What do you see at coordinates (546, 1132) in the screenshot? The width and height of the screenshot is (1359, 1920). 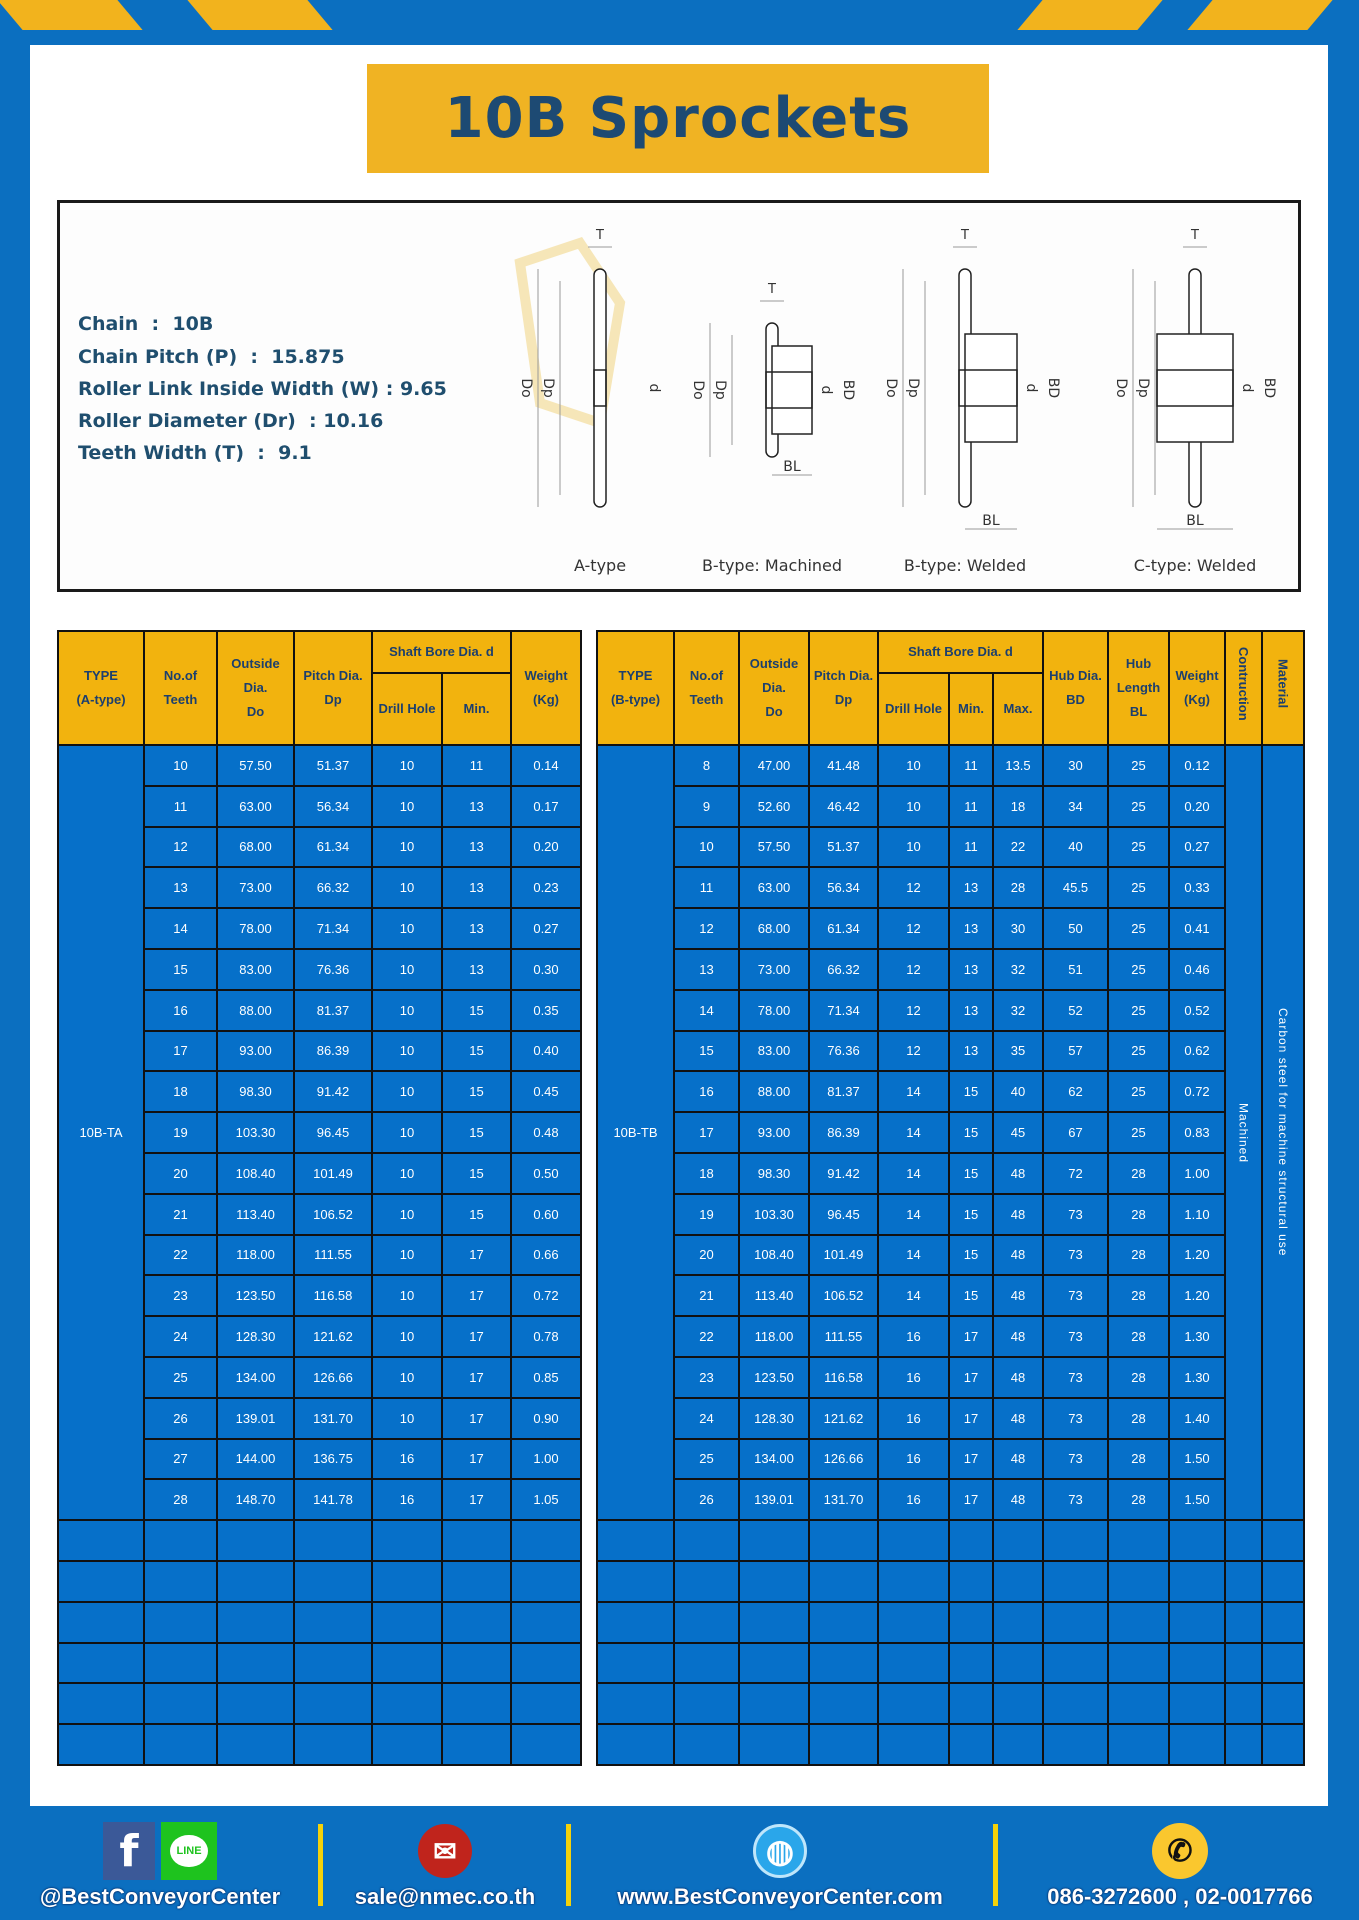 I see `cell-weight: 0.48` at bounding box center [546, 1132].